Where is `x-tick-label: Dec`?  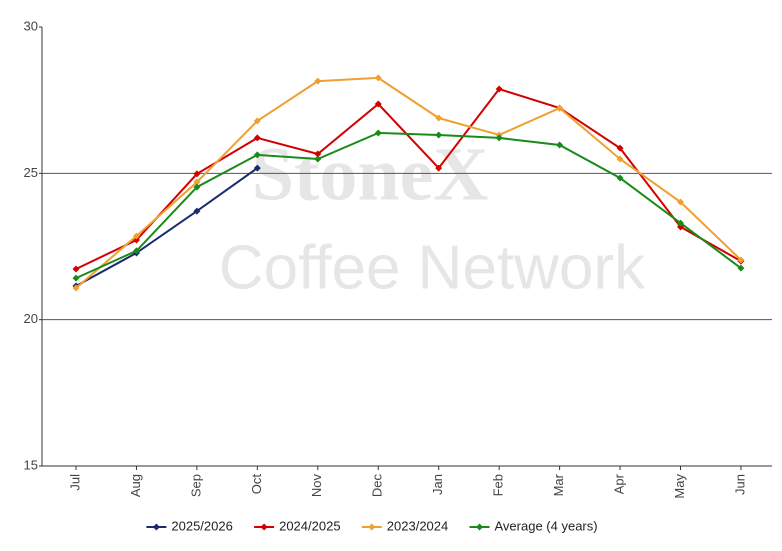
x-tick-label: Dec is located at coordinates (377, 486).